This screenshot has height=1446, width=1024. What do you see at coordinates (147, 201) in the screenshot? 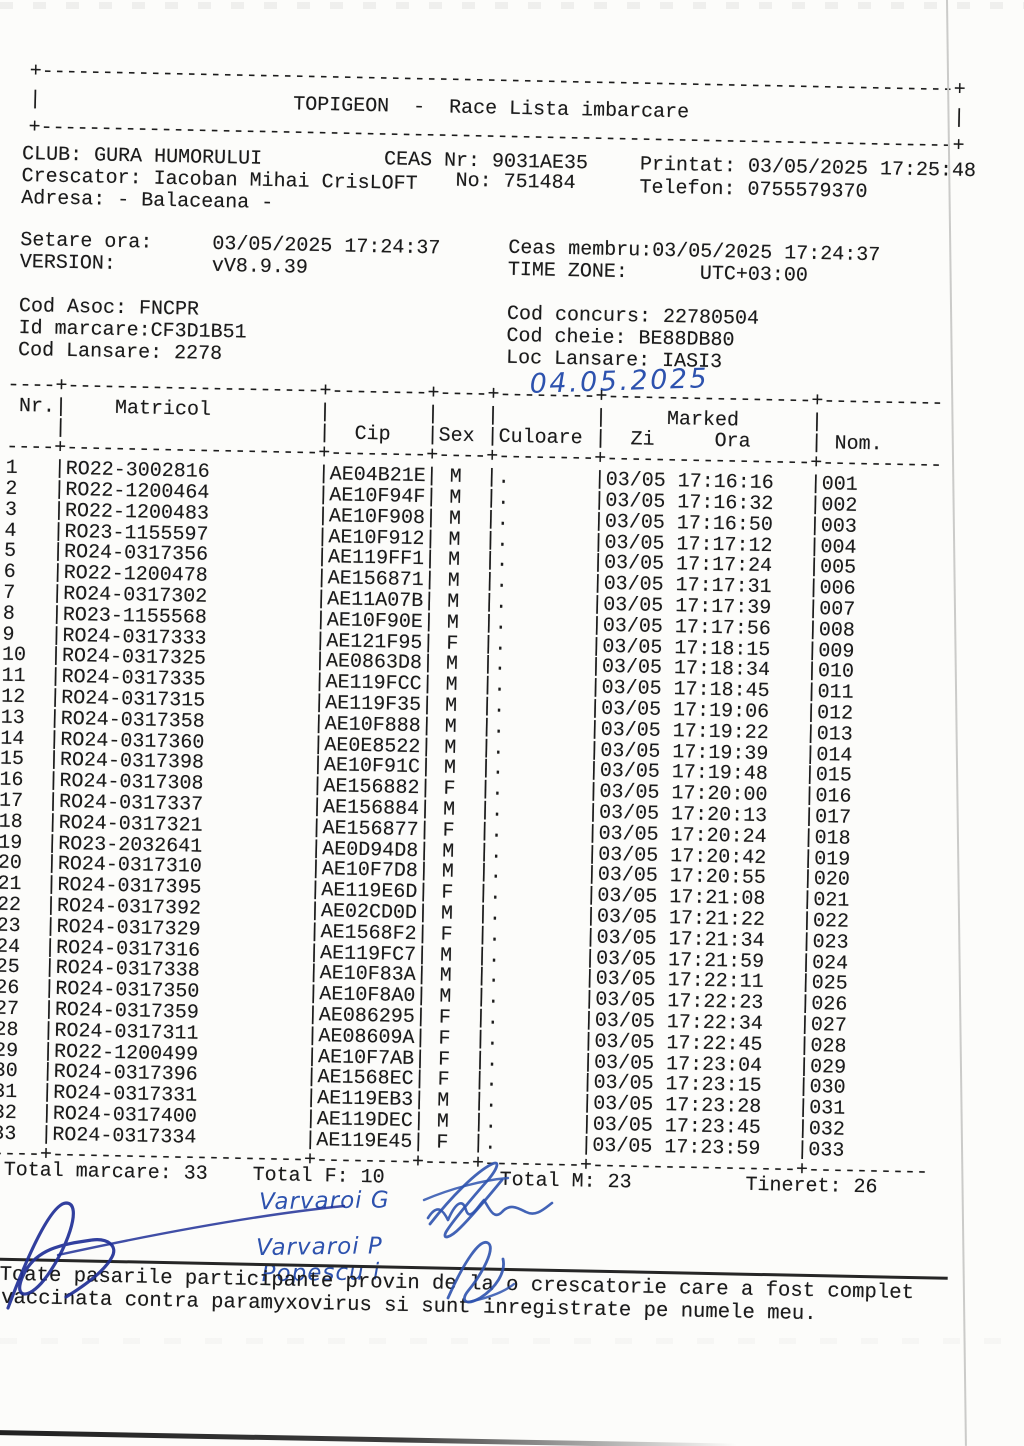
I see `adresa-line: Adresa: - Balaceana -` at bounding box center [147, 201].